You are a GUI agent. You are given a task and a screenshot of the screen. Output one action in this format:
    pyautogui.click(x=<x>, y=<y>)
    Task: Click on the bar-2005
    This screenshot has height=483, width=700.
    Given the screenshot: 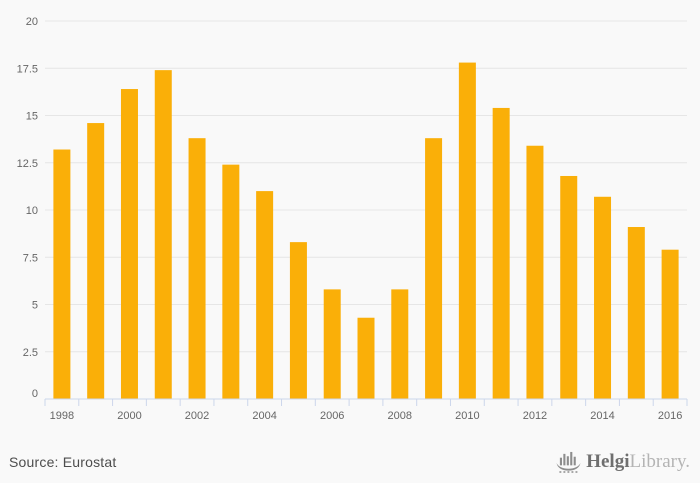 What is the action you would take?
    pyautogui.click(x=298, y=320)
    